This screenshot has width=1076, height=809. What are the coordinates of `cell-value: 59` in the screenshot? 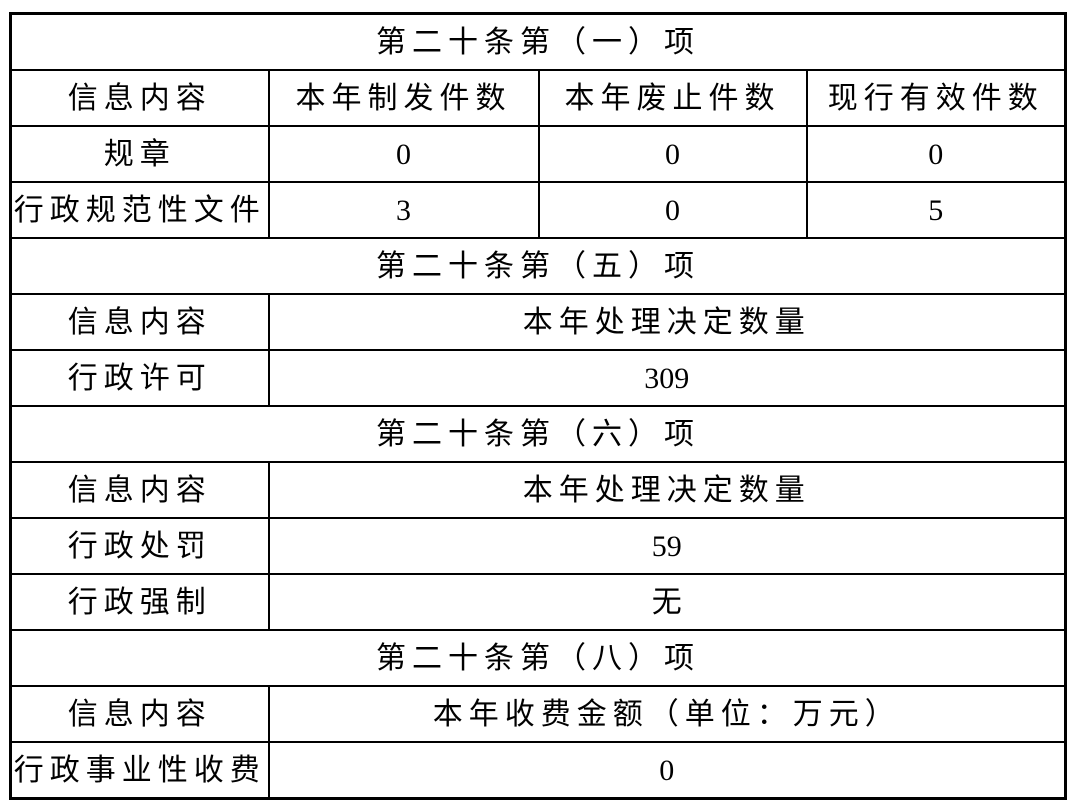 It's located at (667, 546).